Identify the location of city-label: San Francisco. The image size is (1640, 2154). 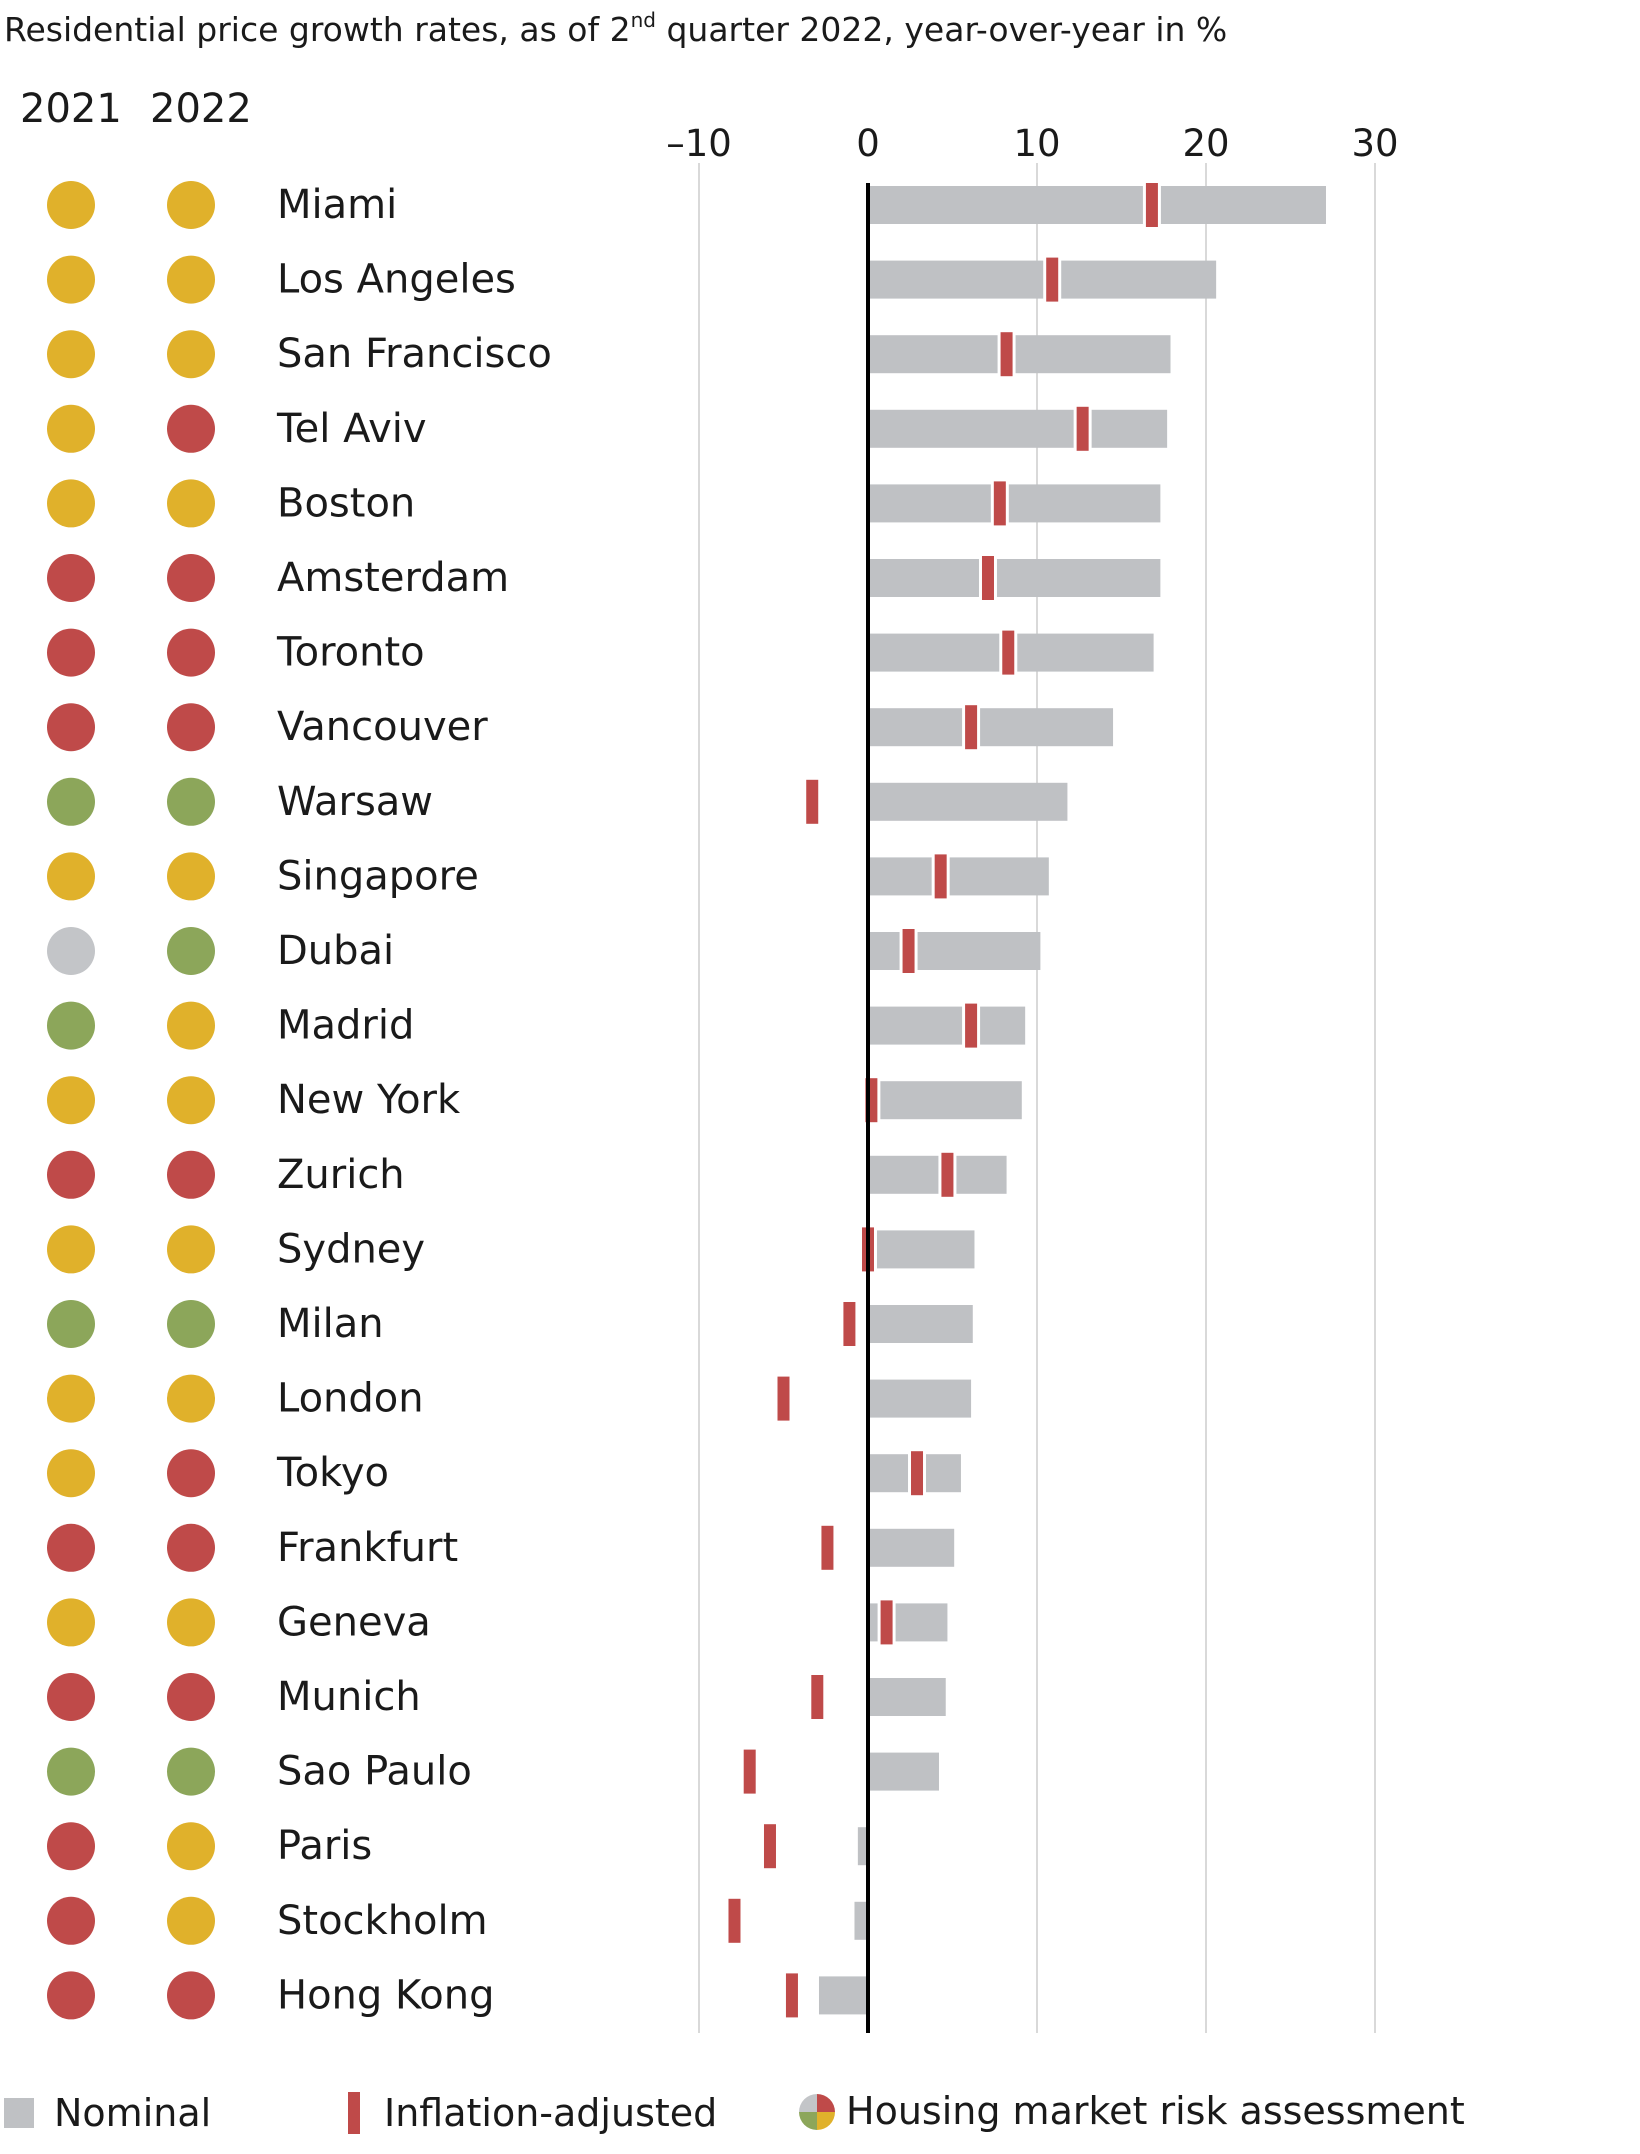
(414, 354).